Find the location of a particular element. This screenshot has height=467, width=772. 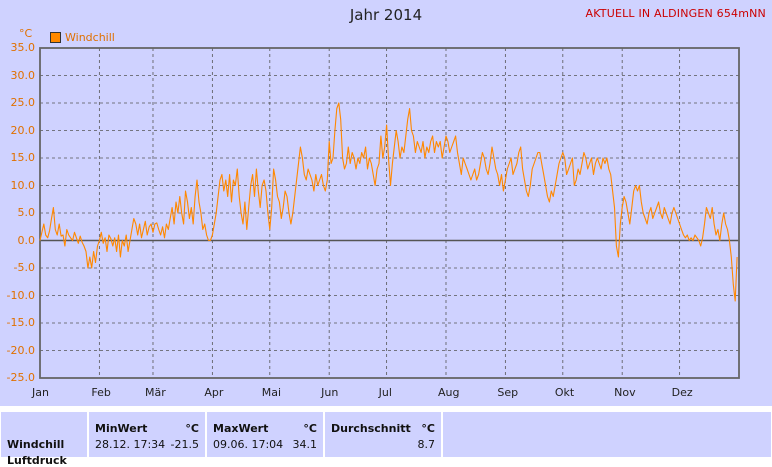

min-header: MinWert is located at coordinates (121, 428).